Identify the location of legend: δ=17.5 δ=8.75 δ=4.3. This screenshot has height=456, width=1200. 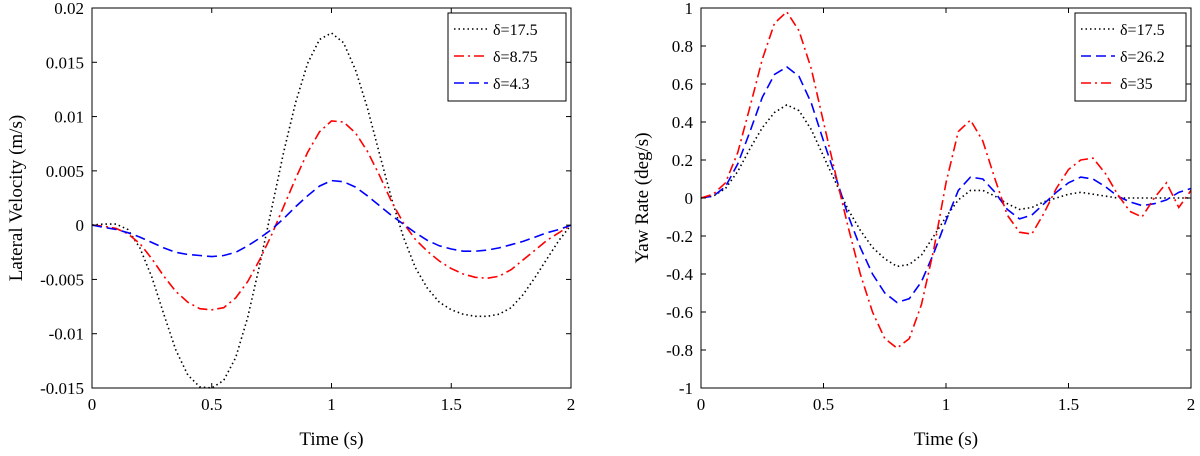
(507, 57).